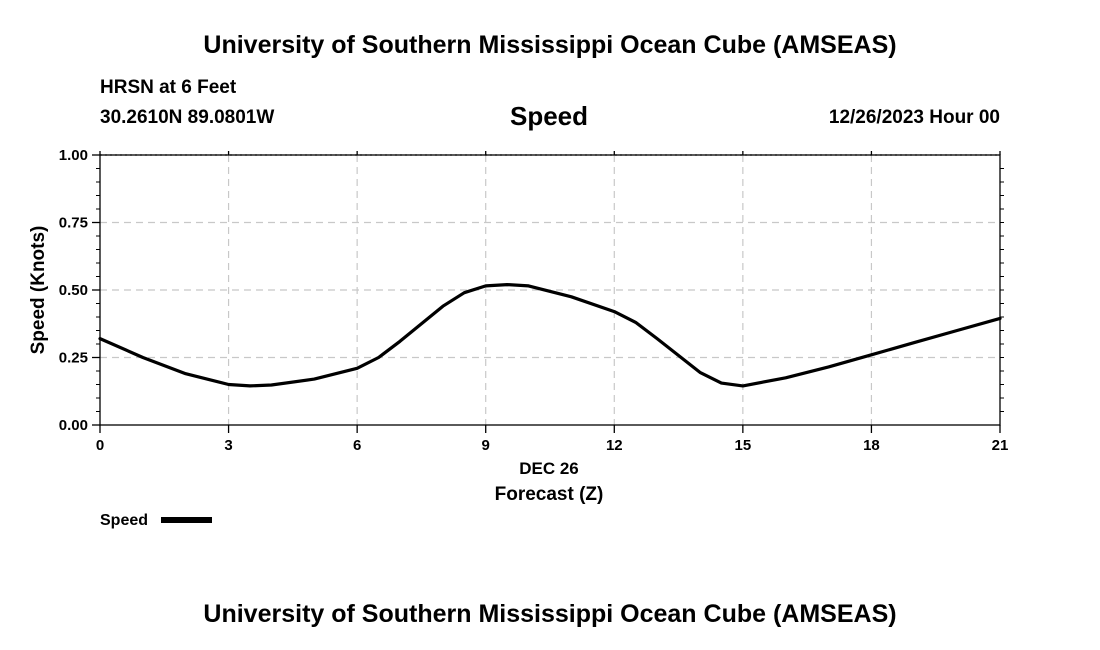  What do you see at coordinates (100, 445) in the screenshot?
I see `x-tick-label: 0` at bounding box center [100, 445].